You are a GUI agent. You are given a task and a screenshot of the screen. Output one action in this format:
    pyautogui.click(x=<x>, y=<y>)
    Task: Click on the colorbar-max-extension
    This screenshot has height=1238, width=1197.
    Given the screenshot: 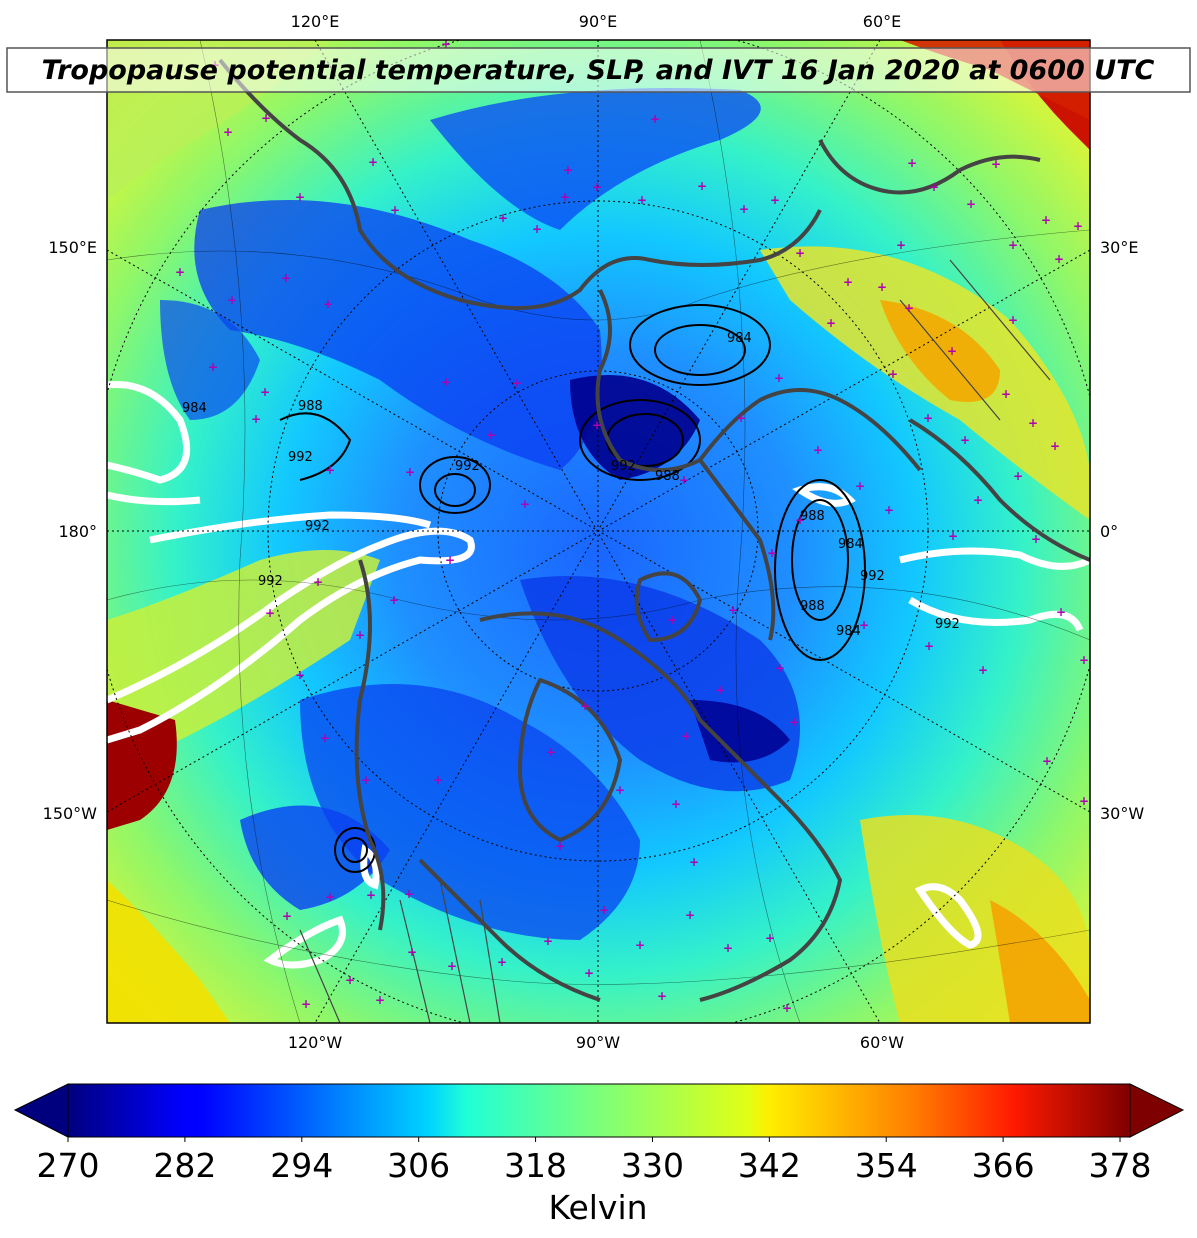 What is the action you would take?
    pyautogui.click(x=1157, y=1110)
    